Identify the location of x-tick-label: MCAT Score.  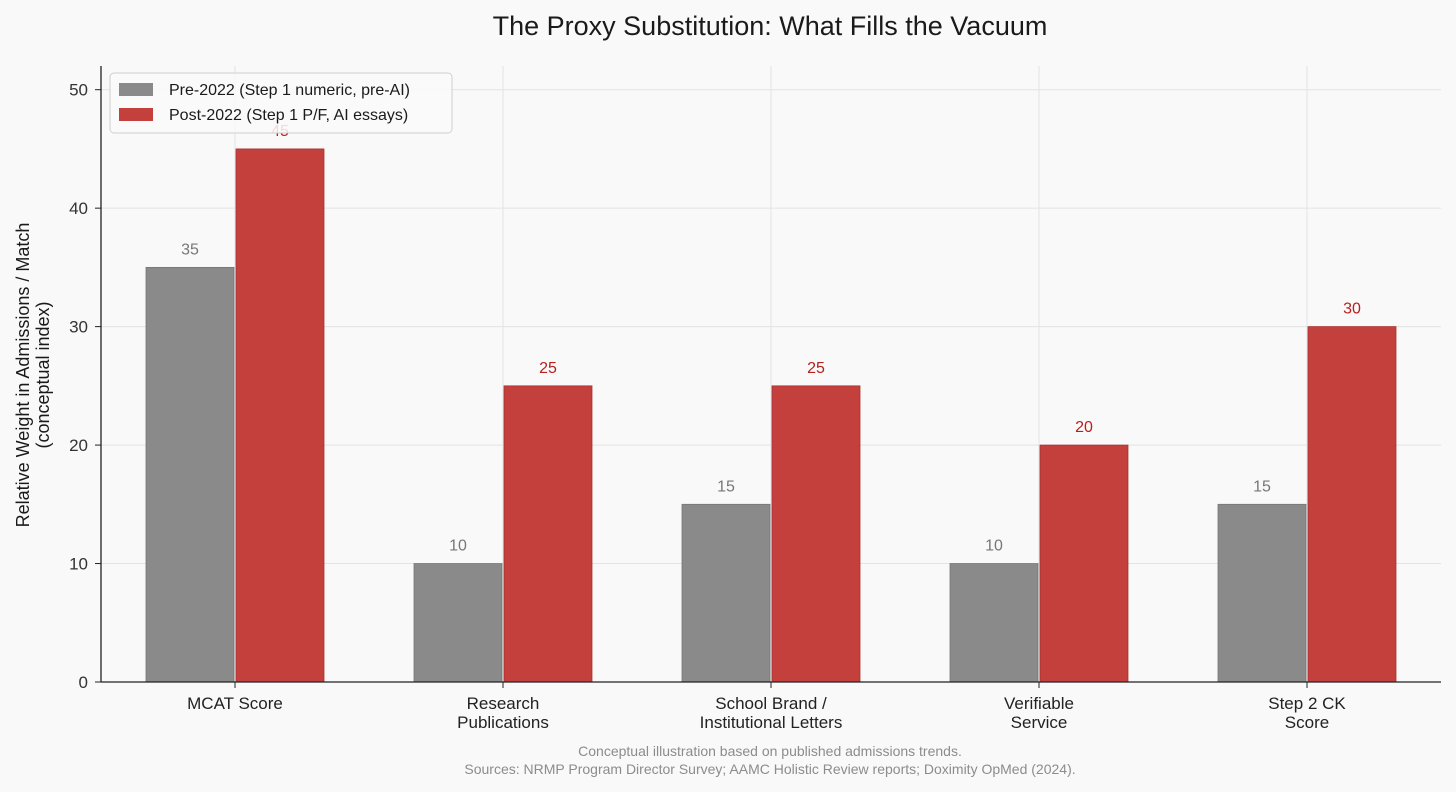
(235, 703).